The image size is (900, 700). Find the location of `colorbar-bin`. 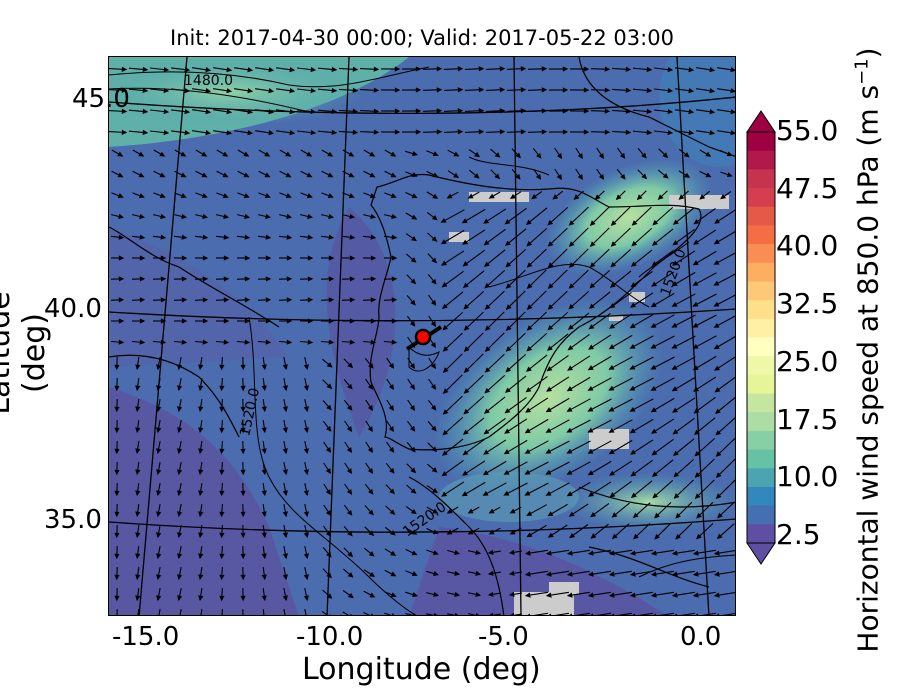

colorbar-bin is located at coordinates (761, 496).